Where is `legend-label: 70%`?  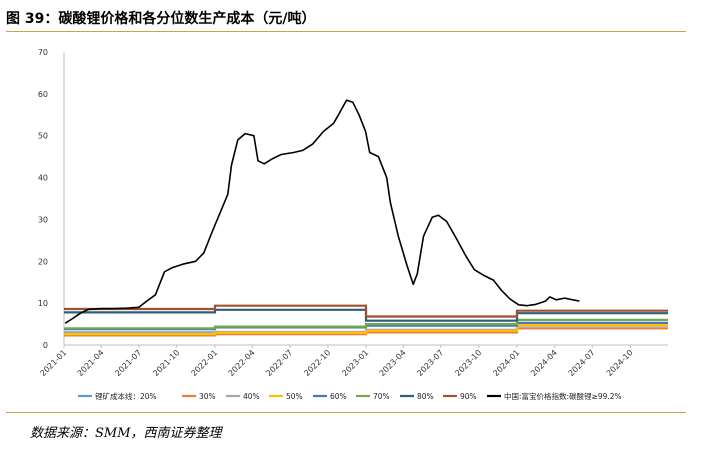 legend-label: 70% is located at coordinates (381, 396).